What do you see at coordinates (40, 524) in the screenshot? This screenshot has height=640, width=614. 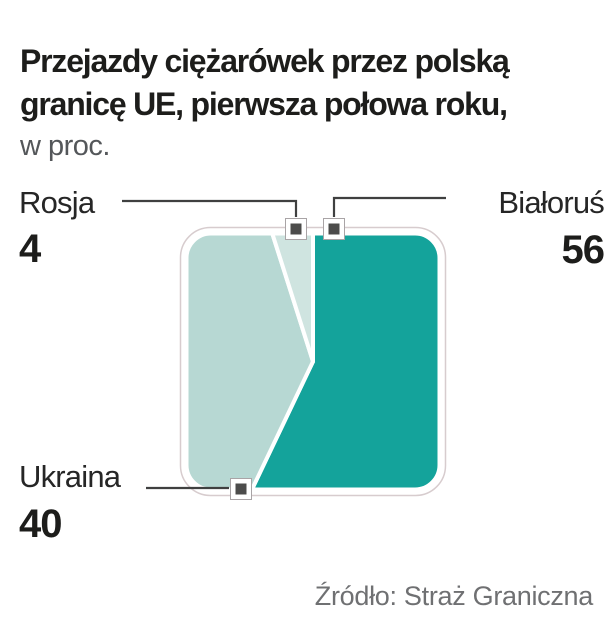 I see `ukraina-value: 40` at bounding box center [40, 524].